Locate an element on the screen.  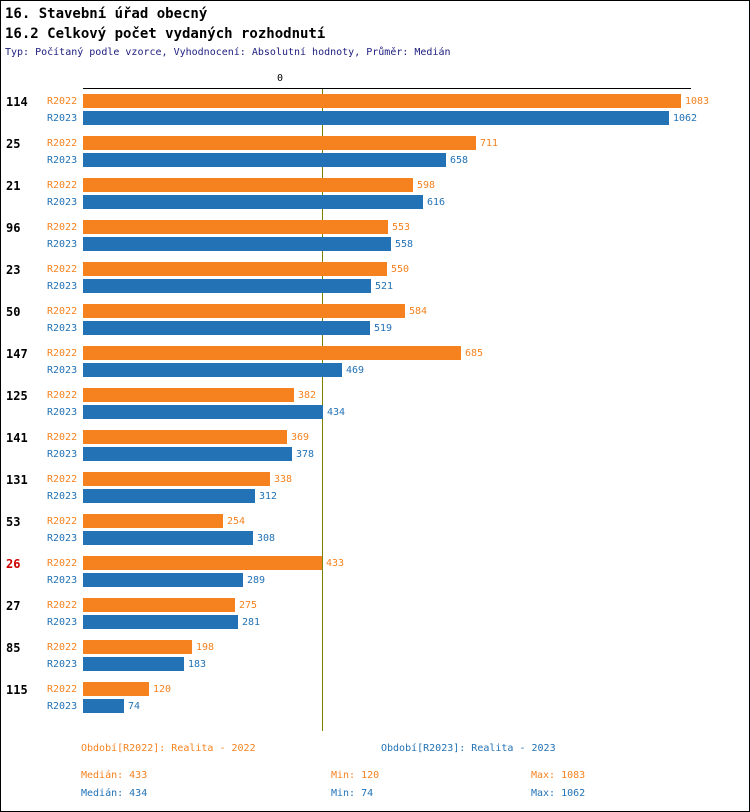
category-label: 27 is located at coordinates (13, 606).